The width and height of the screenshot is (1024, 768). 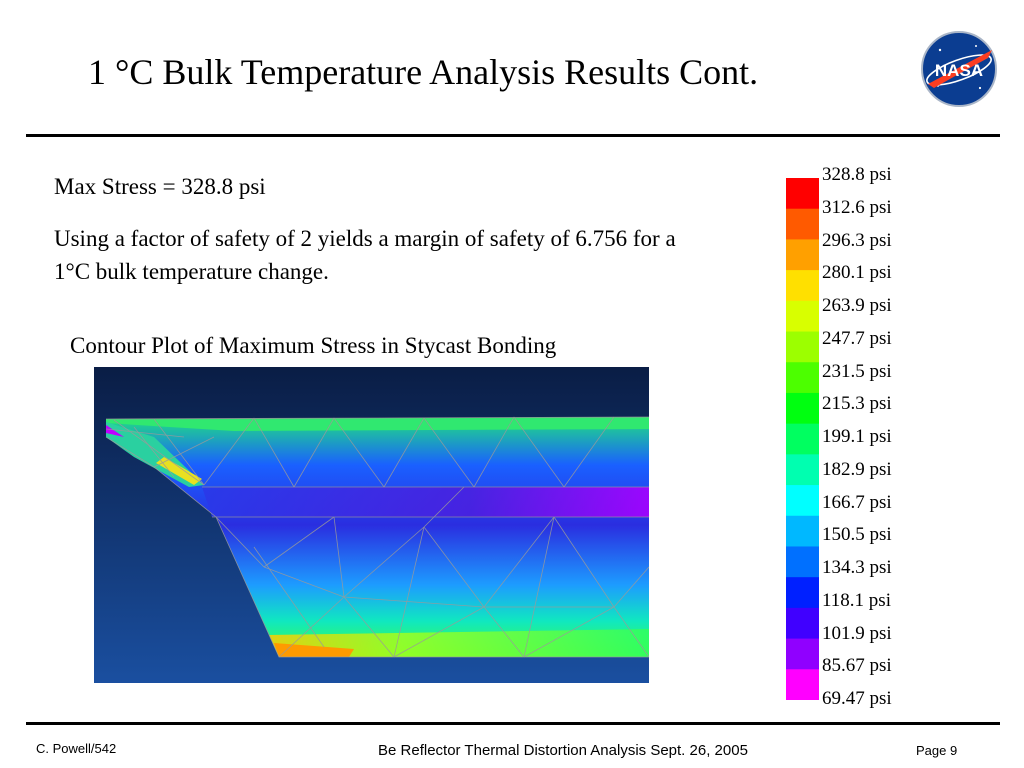 I want to click on top-divider, so click(x=513, y=135).